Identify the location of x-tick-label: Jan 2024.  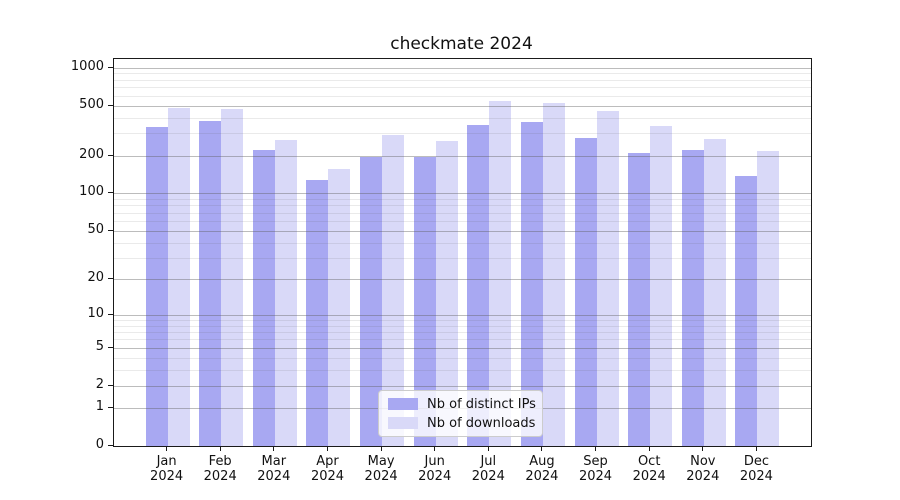
(167, 469).